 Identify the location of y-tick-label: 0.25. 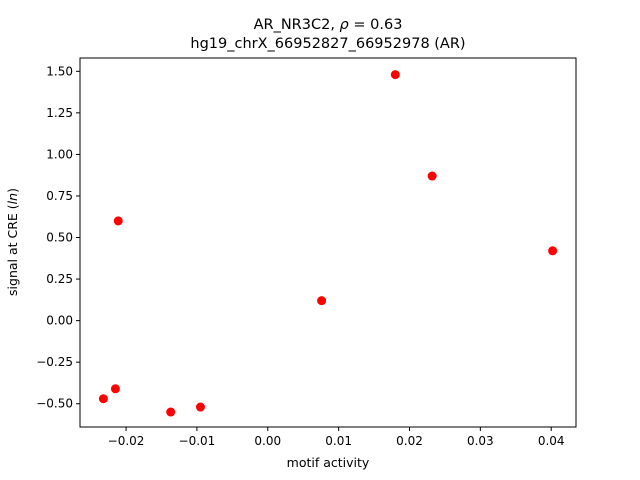
(59, 279).